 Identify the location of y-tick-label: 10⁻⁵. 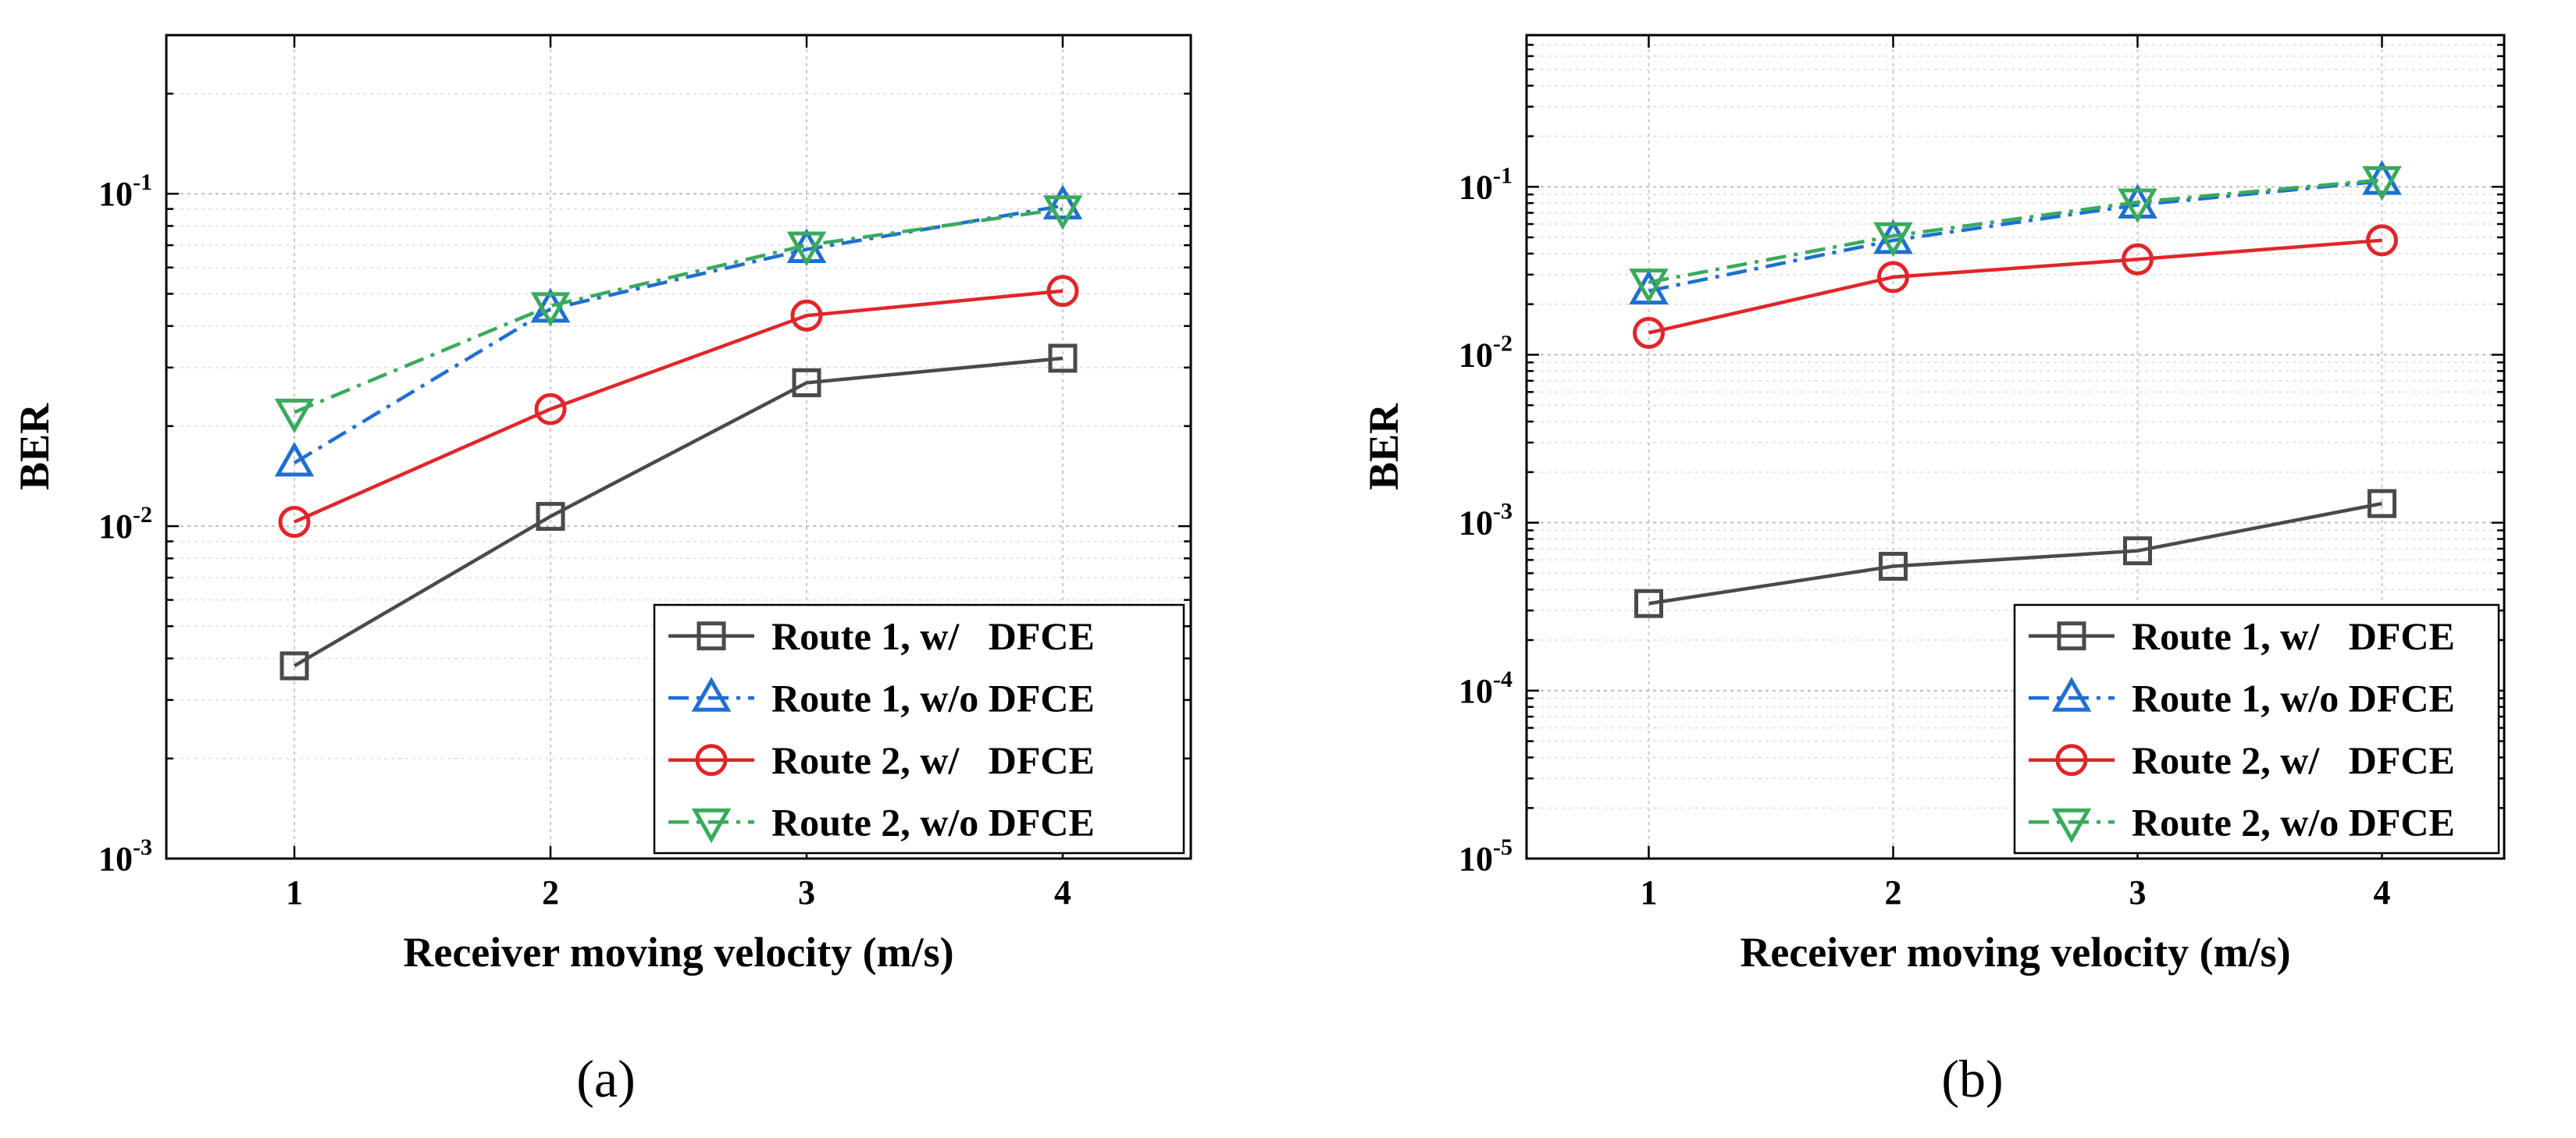
(1486, 856).